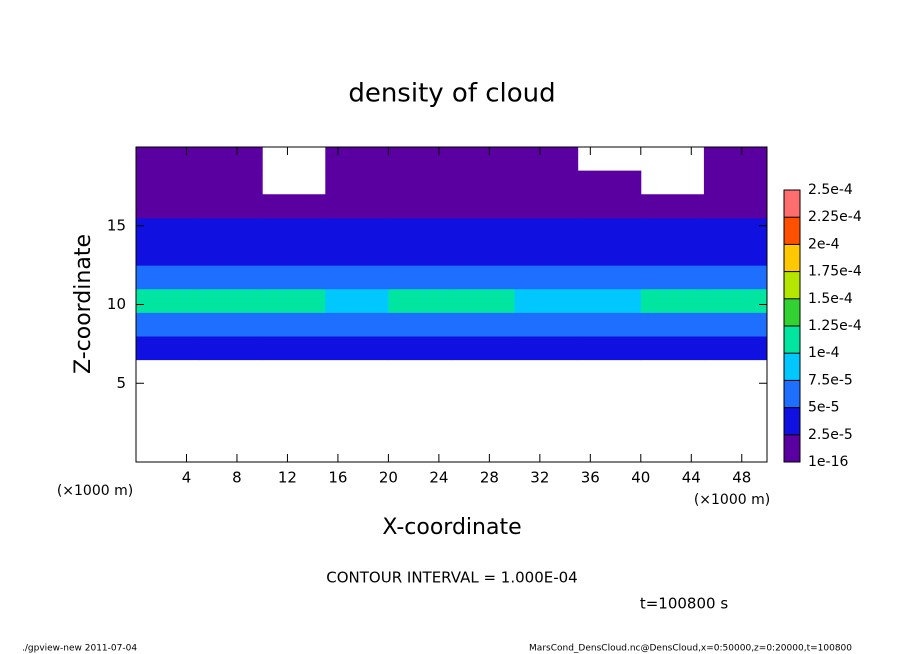 The width and height of the screenshot is (904, 654). I want to click on footer-left: ./gpview-new 2011-07-04, so click(79, 649).